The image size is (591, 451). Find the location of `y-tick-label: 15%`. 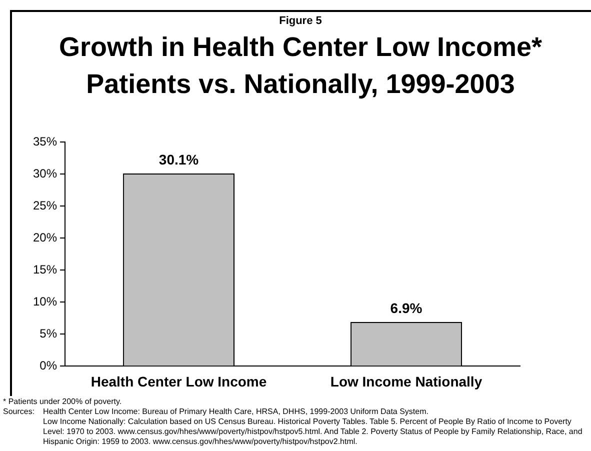

y-tick-label: 15% is located at coordinates (45, 269).